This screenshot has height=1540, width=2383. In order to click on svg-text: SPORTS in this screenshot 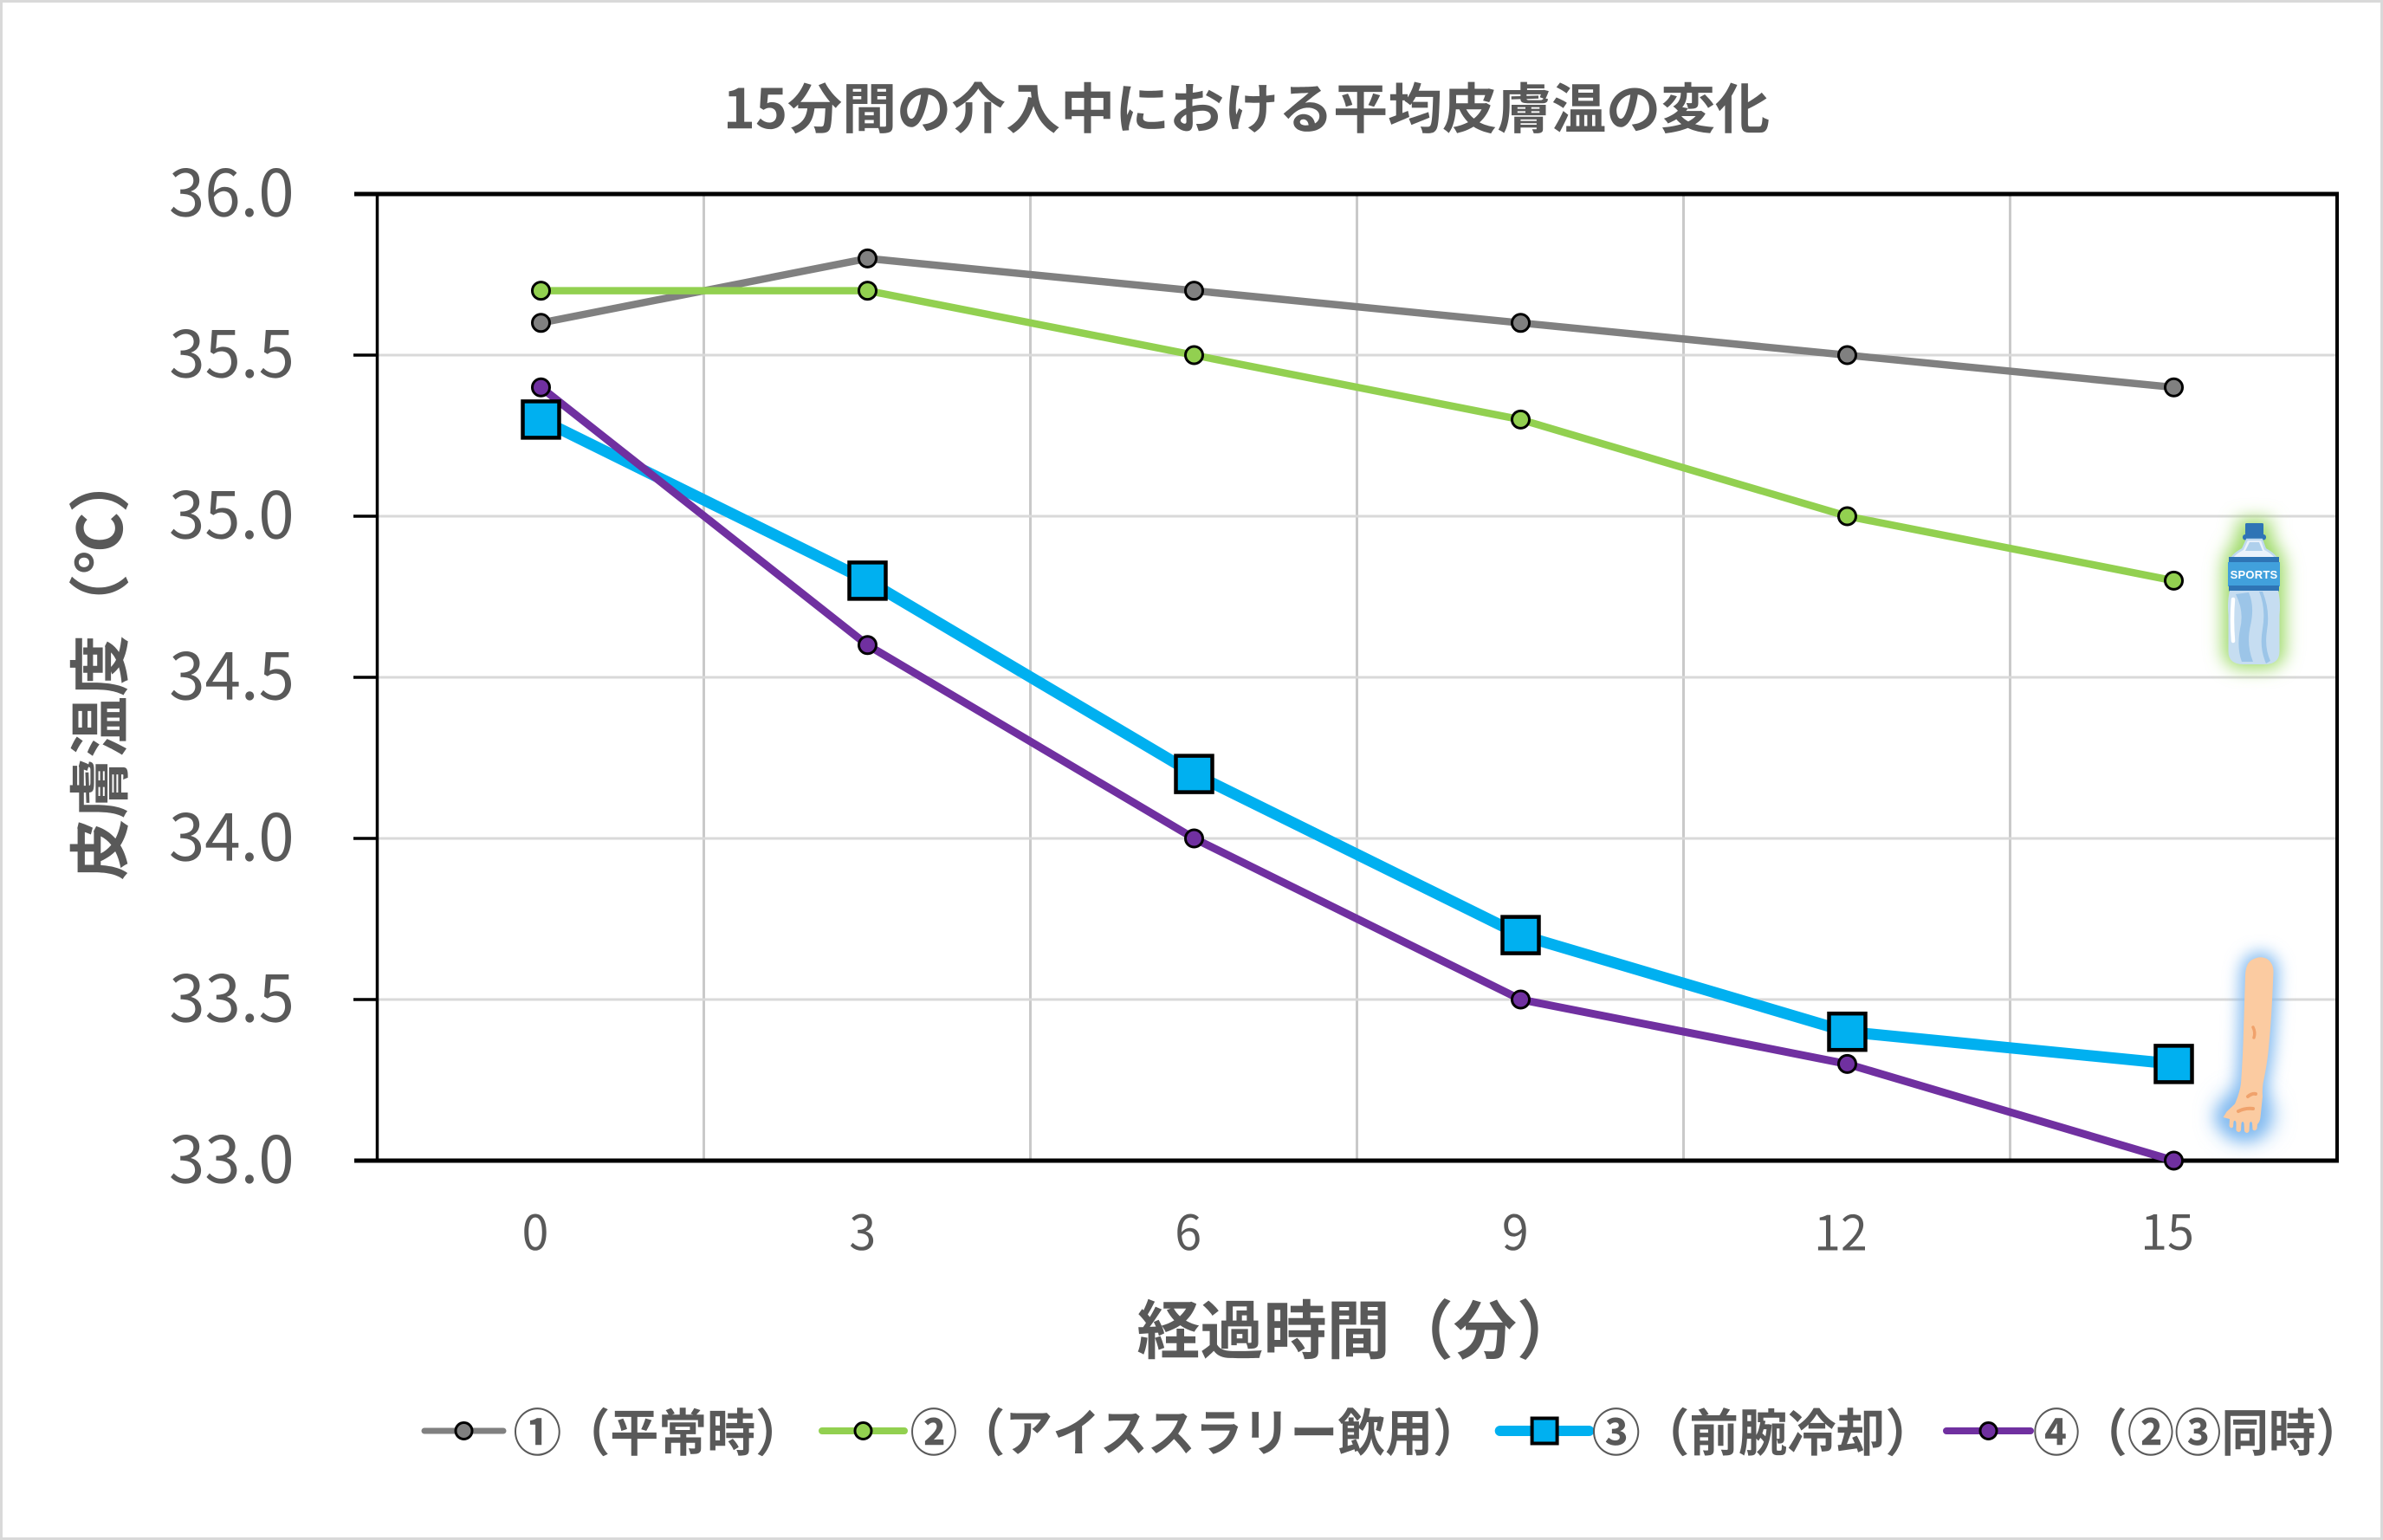, I will do `click(2254, 574)`.